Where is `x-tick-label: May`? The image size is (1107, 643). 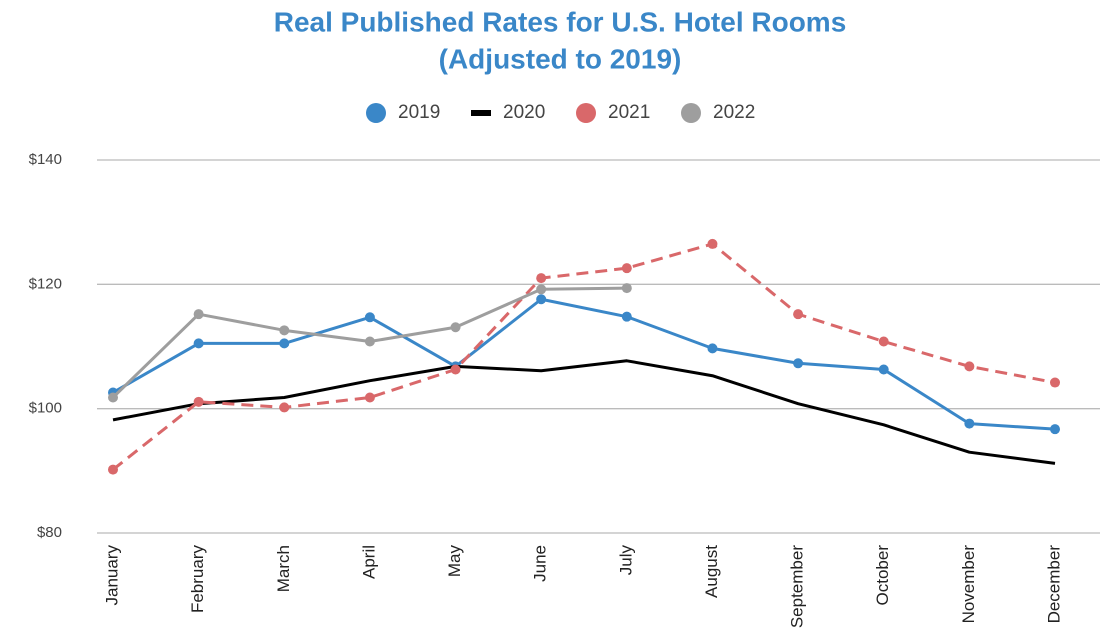 x-tick-label: May is located at coordinates (454, 561).